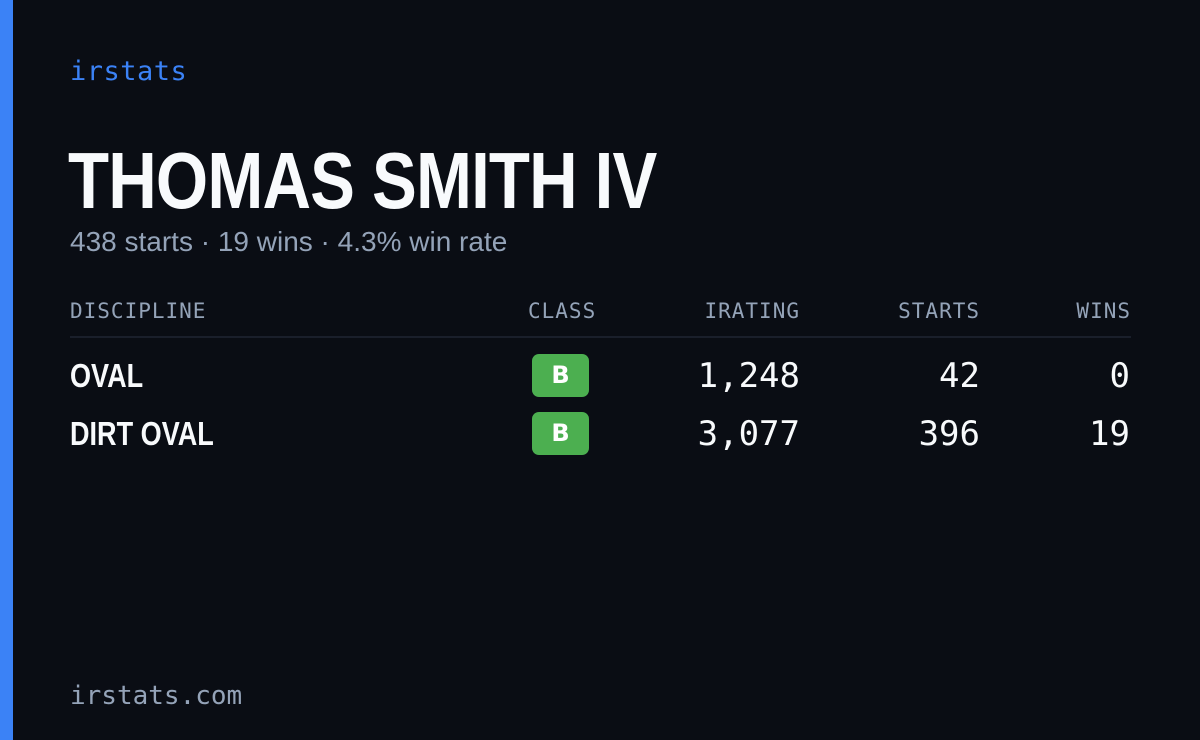 This screenshot has height=740, width=1200. What do you see at coordinates (748, 376) in the screenshot?
I see `irating-value: 1,248` at bounding box center [748, 376].